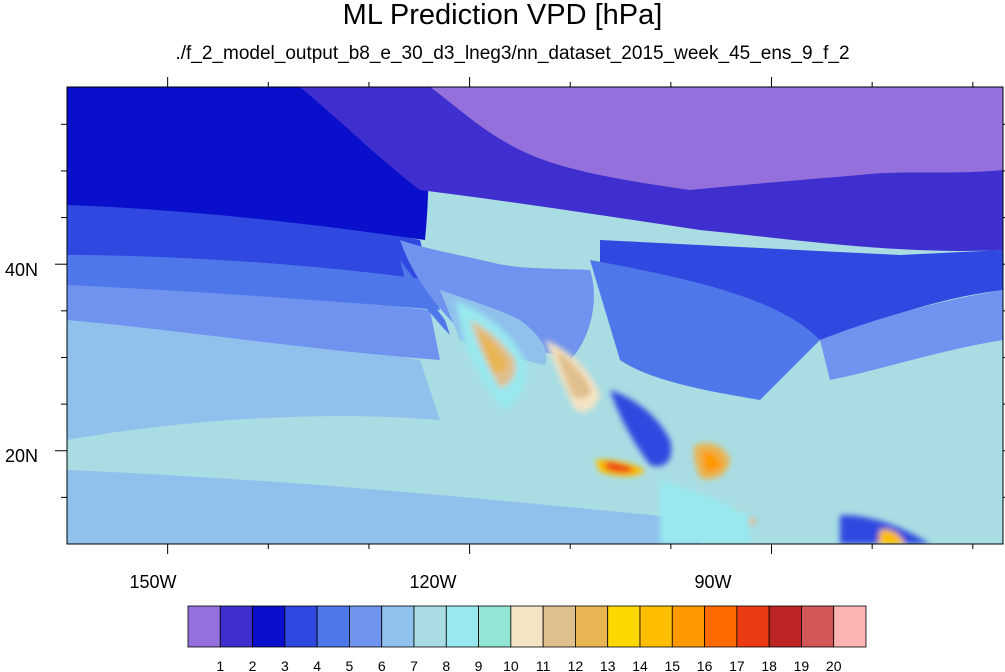 This screenshot has width=1005, height=672. I want to click on colorbar-label: 3, so click(285, 665).